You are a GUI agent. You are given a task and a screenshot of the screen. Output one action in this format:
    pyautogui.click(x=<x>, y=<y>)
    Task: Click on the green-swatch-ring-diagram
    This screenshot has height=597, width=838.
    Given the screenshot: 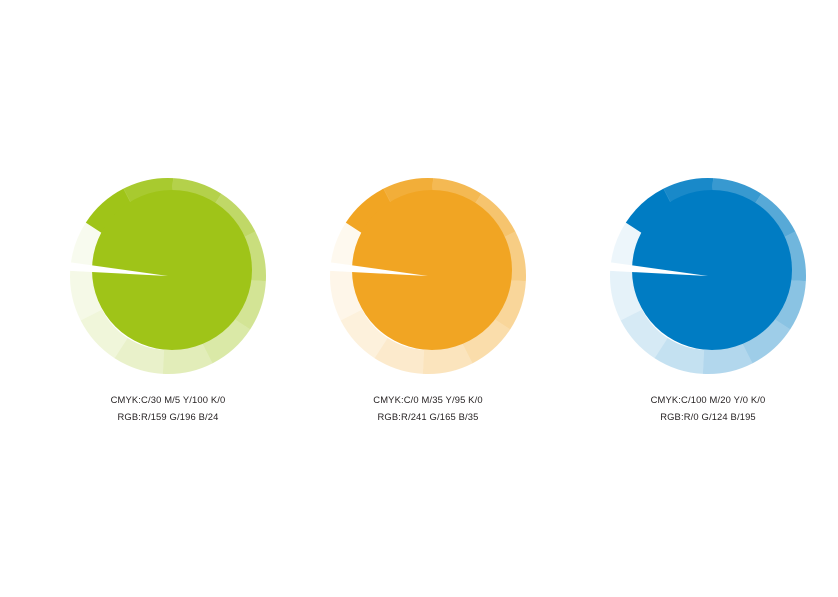 What is the action you would take?
    pyautogui.click(x=167, y=276)
    